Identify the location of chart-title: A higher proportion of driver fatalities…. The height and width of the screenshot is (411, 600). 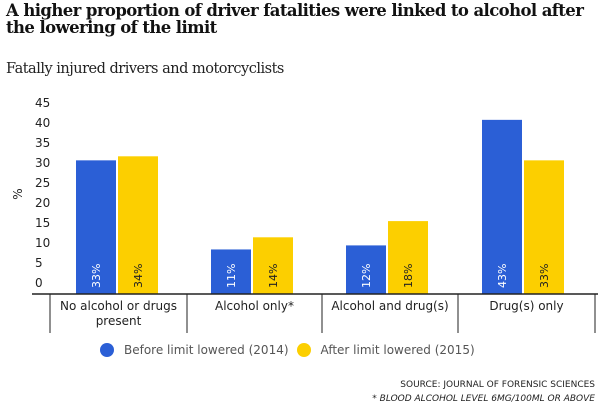
(295, 19).